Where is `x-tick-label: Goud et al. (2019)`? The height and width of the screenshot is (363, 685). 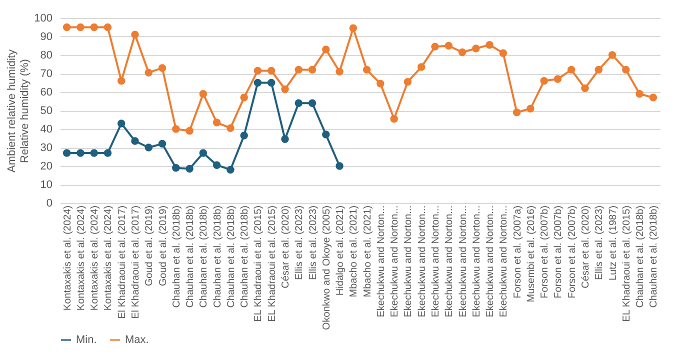 x-tick-label: Goud et al. (2019) is located at coordinates (150, 246).